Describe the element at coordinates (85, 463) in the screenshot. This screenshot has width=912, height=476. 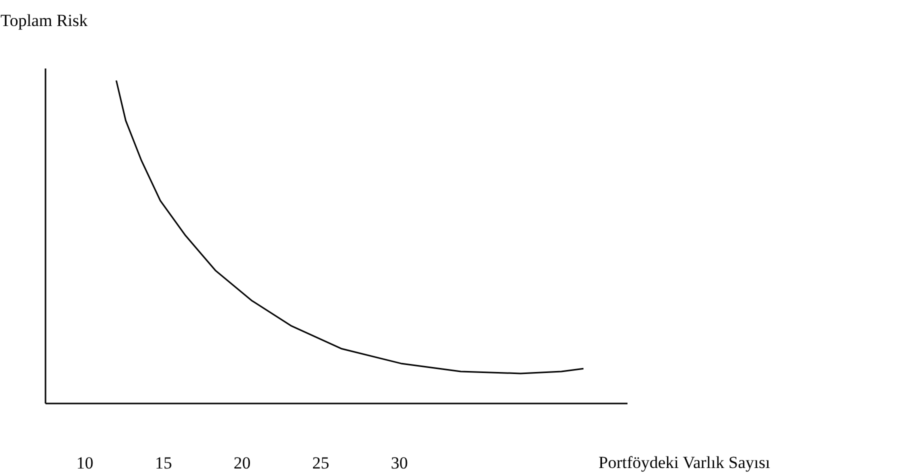
I see `x-tick-label: 10` at that location.